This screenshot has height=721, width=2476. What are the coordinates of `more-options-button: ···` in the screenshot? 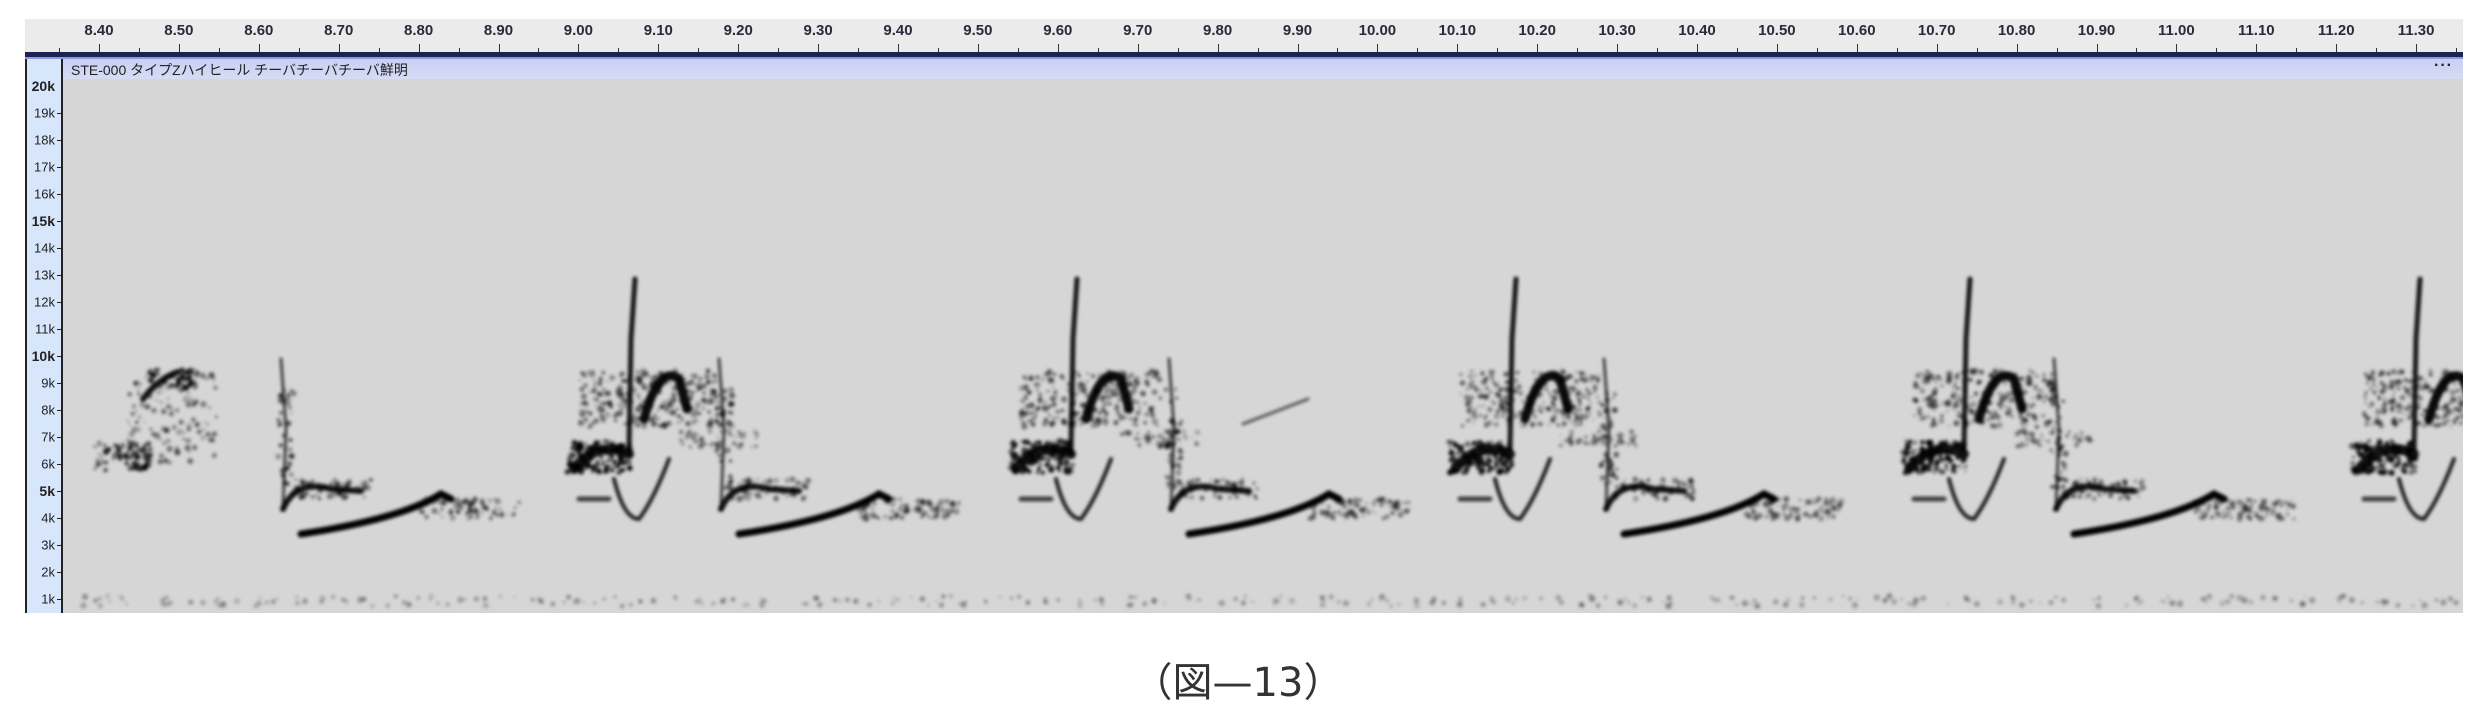 It's located at (2443, 65).